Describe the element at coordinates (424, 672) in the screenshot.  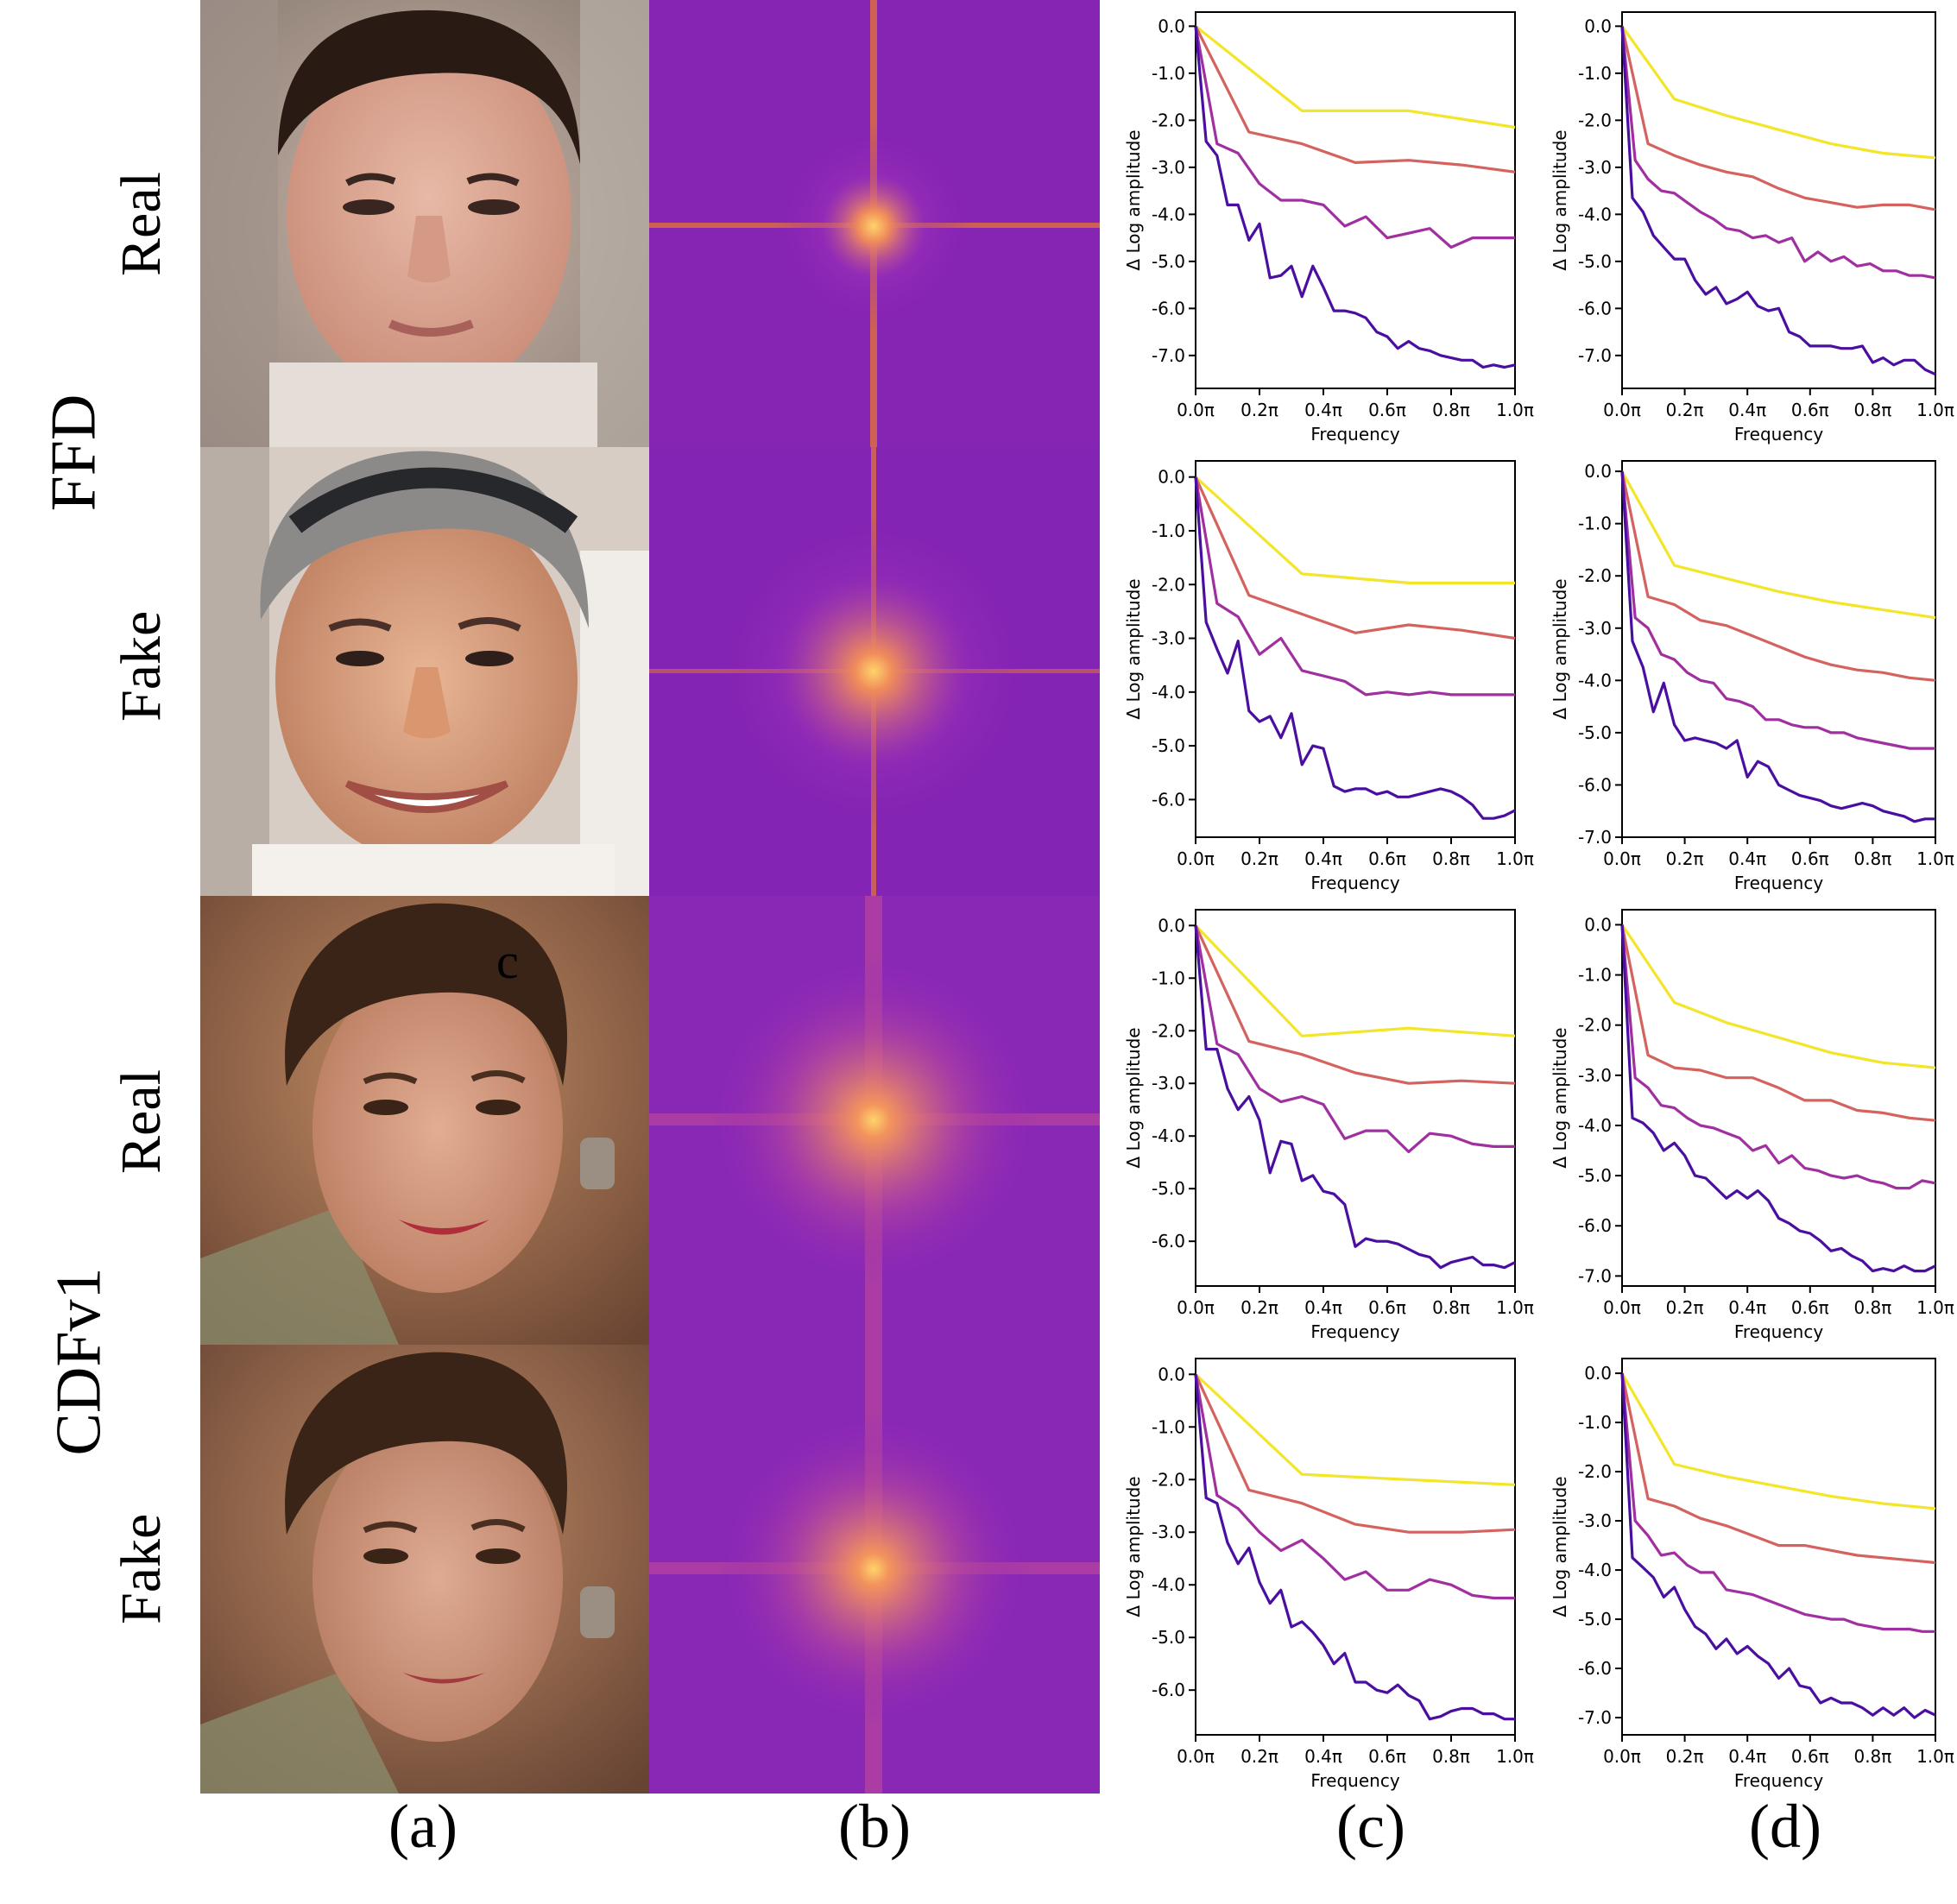
I see `face-image-ffd-fake` at that location.